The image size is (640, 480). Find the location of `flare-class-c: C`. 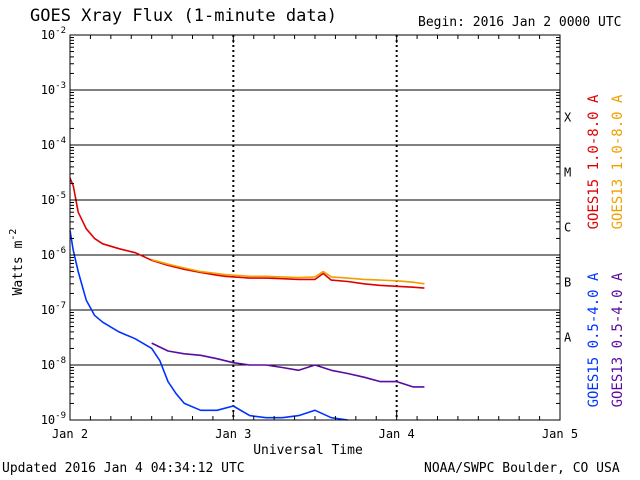

flare-class-c: C is located at coordinates (567, 228).